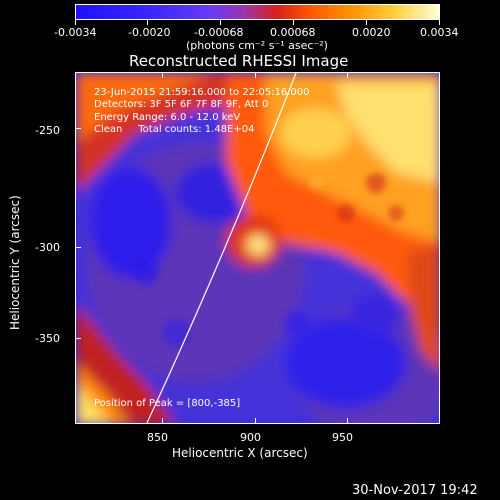  I want to click on y-tick-label: -350, so click(47, 338).